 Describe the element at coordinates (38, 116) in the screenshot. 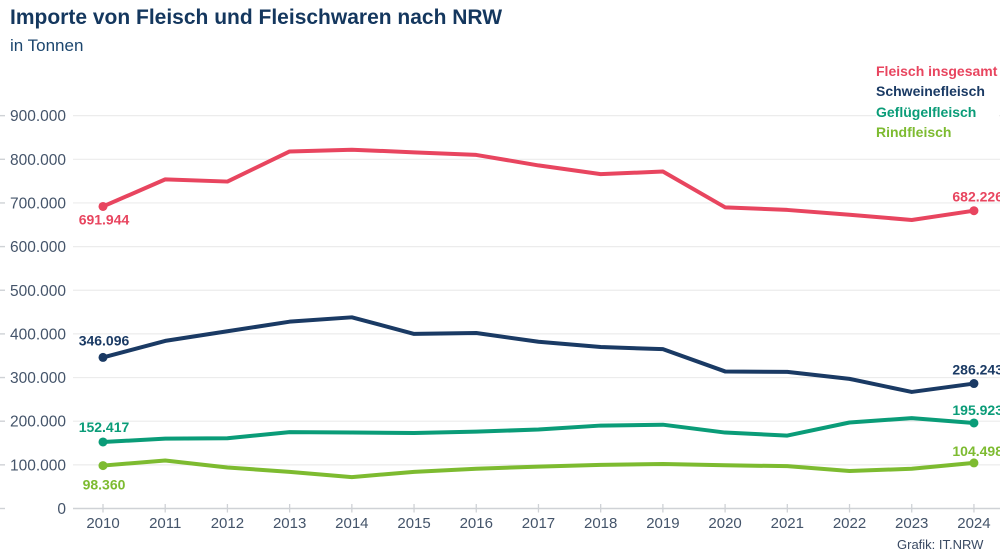

I see `y-axis-label: 900.000` at that location.